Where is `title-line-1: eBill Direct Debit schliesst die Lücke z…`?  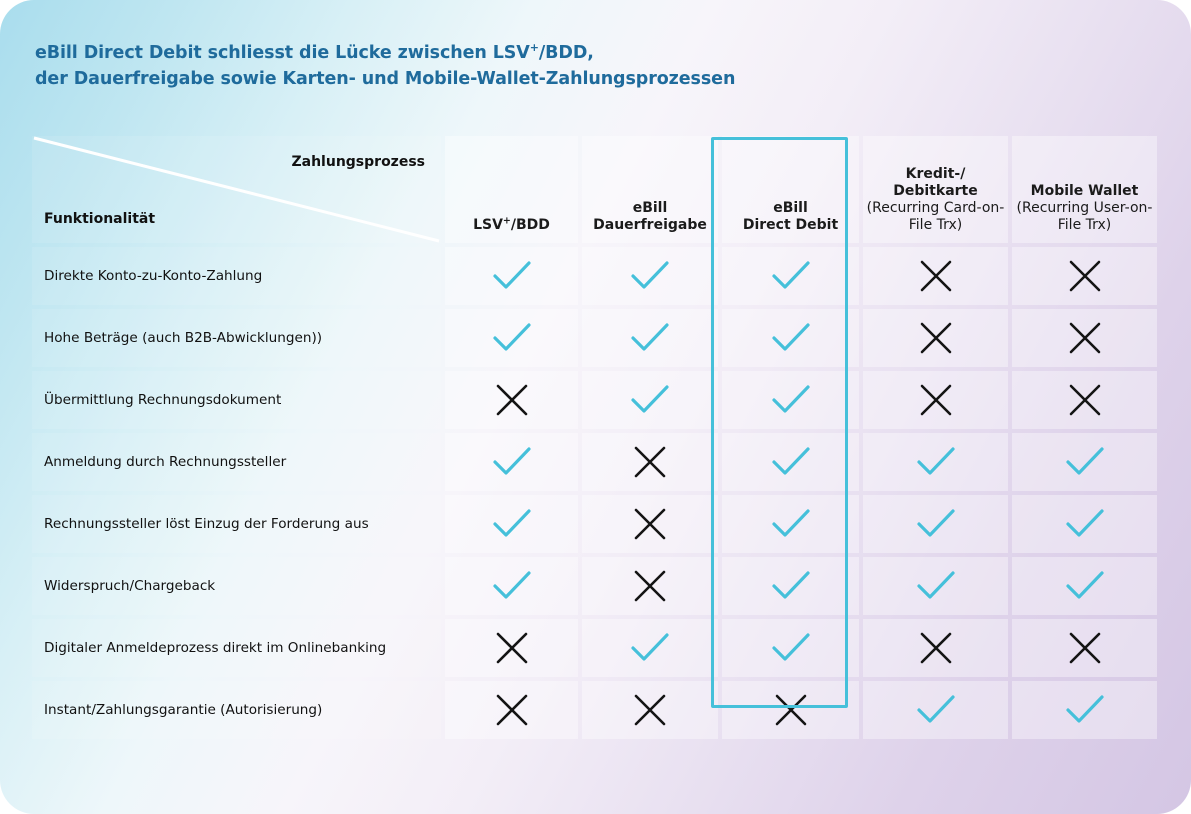
title-line-1: eBill Direct Debit schliesst die Lücke z… is located at coordinates (485, 53).